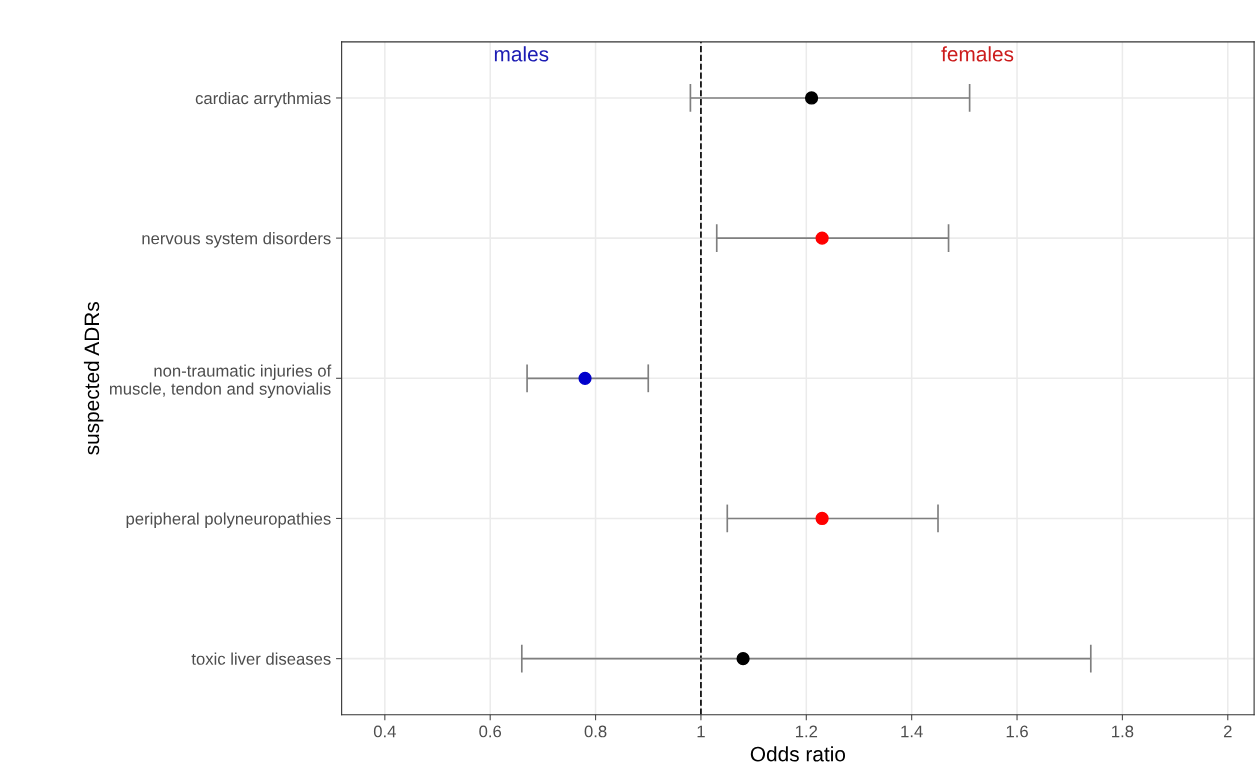  What do you see at coordinates (261, 658) in the screenshot?
I see `y-tick-label: toxic liver diseases` at bounding box center [261, 658].